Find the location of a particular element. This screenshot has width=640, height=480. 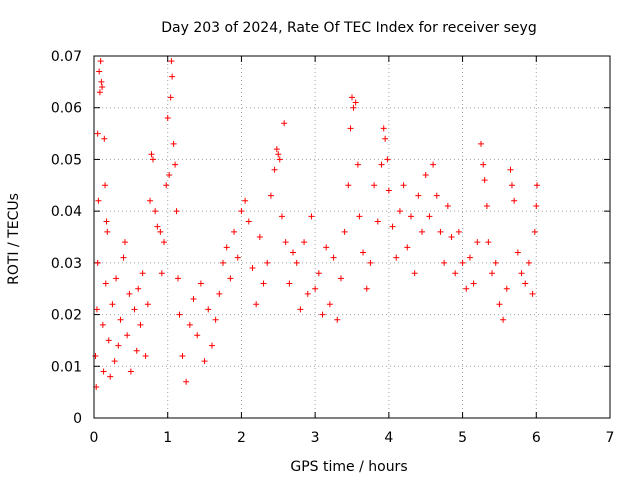

x-tick-label: 1 is located at coordinates (167, 438).